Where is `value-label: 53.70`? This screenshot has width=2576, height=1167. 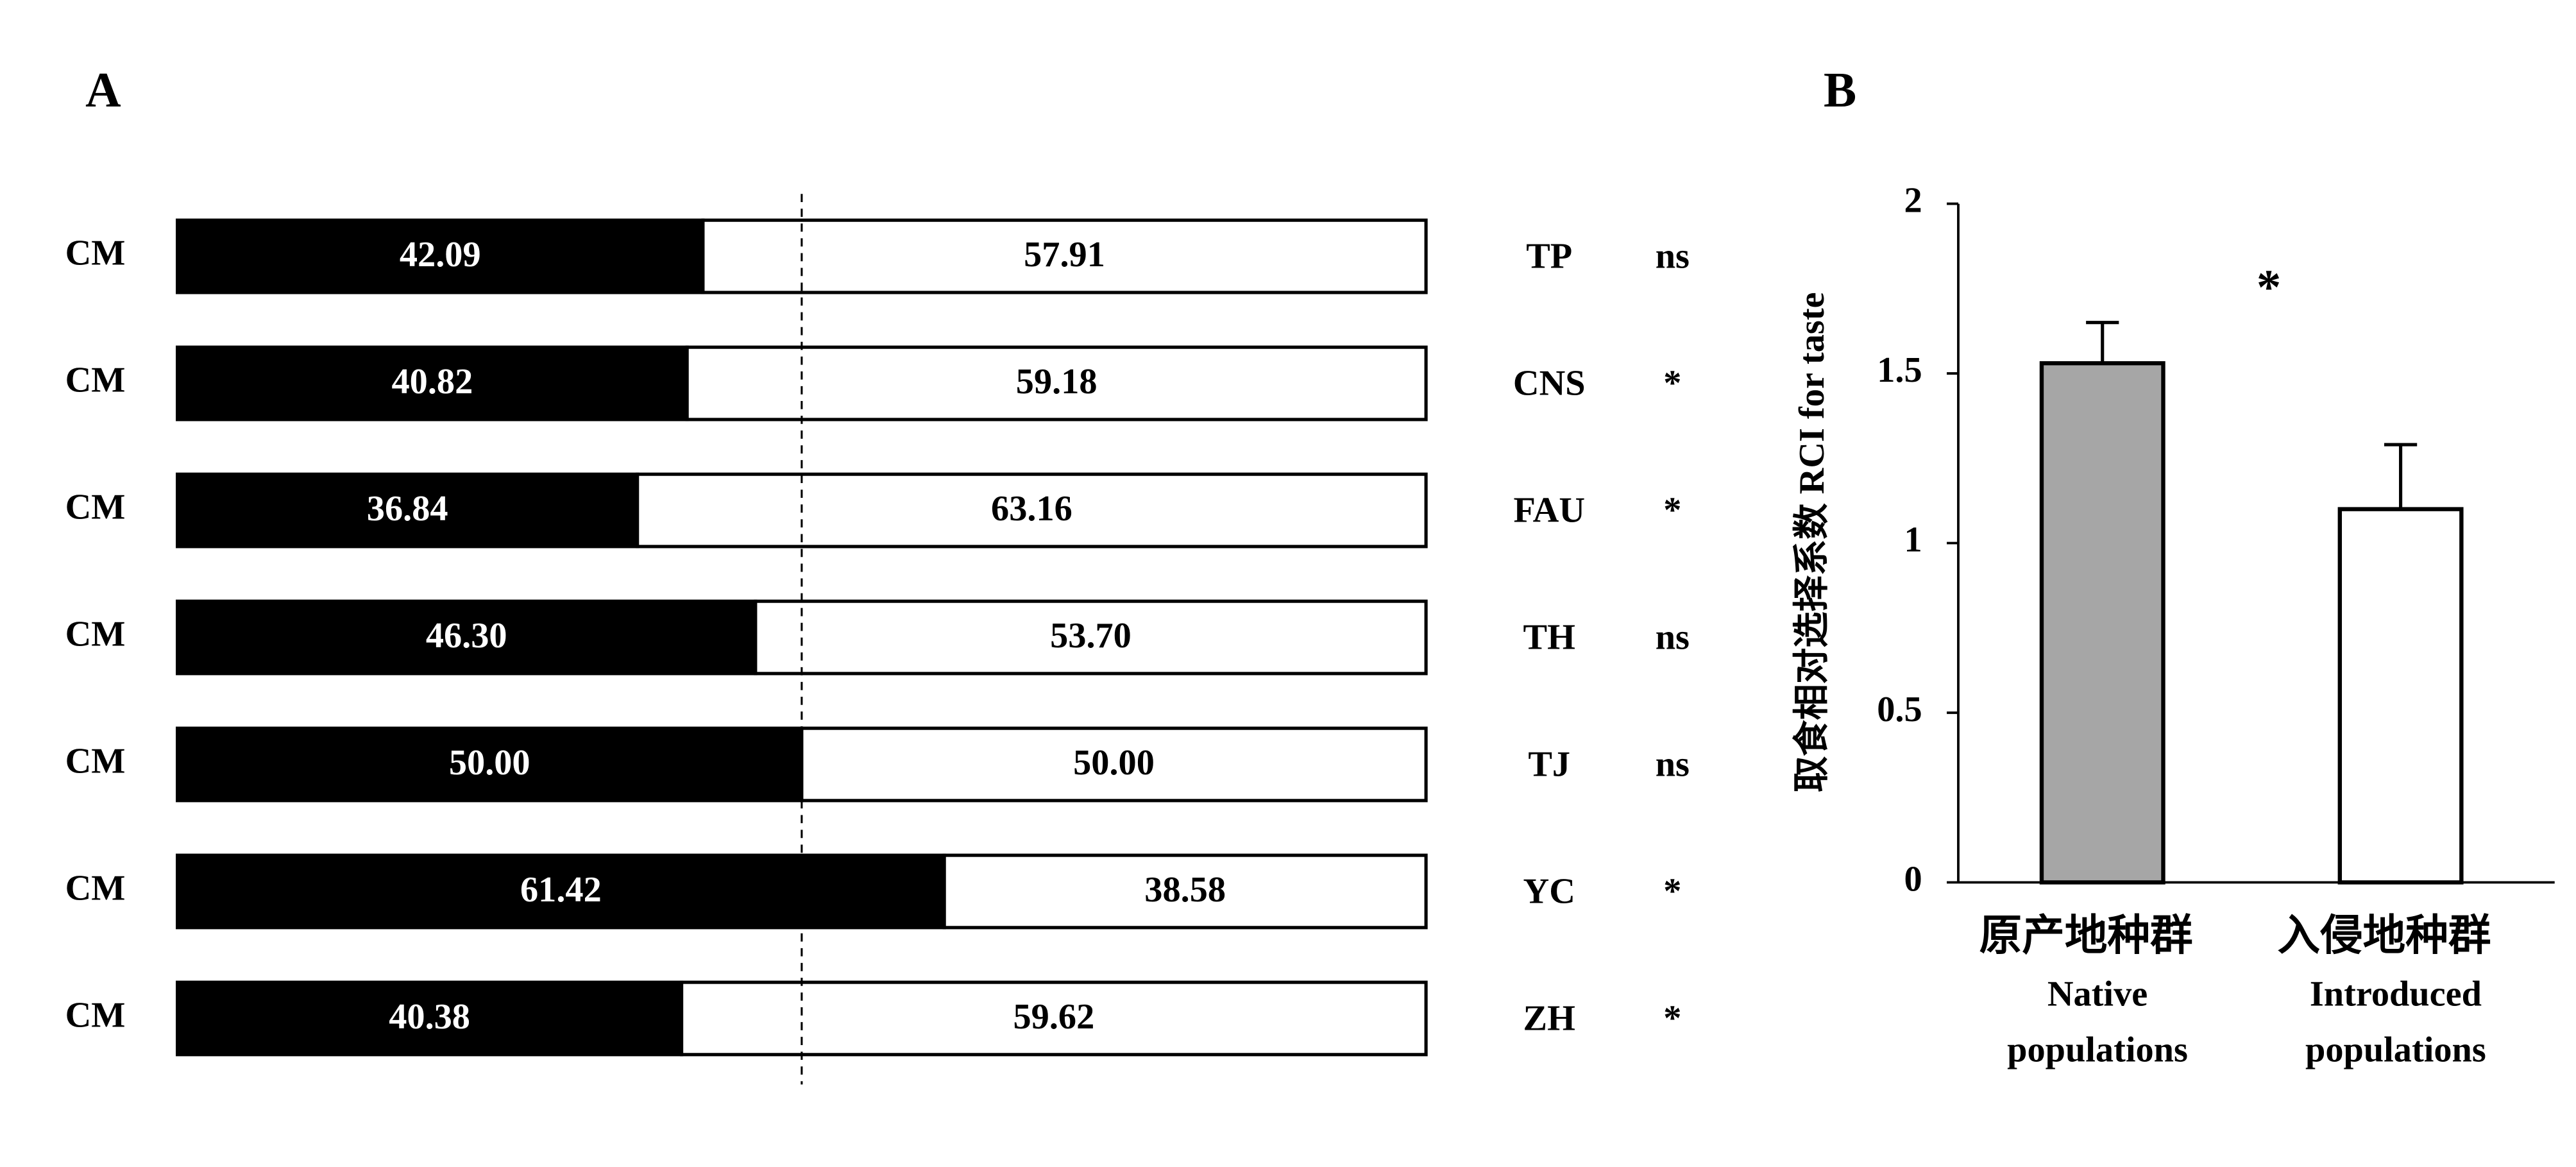
value-label: 53.70 is located at coordinates (1090, 636).